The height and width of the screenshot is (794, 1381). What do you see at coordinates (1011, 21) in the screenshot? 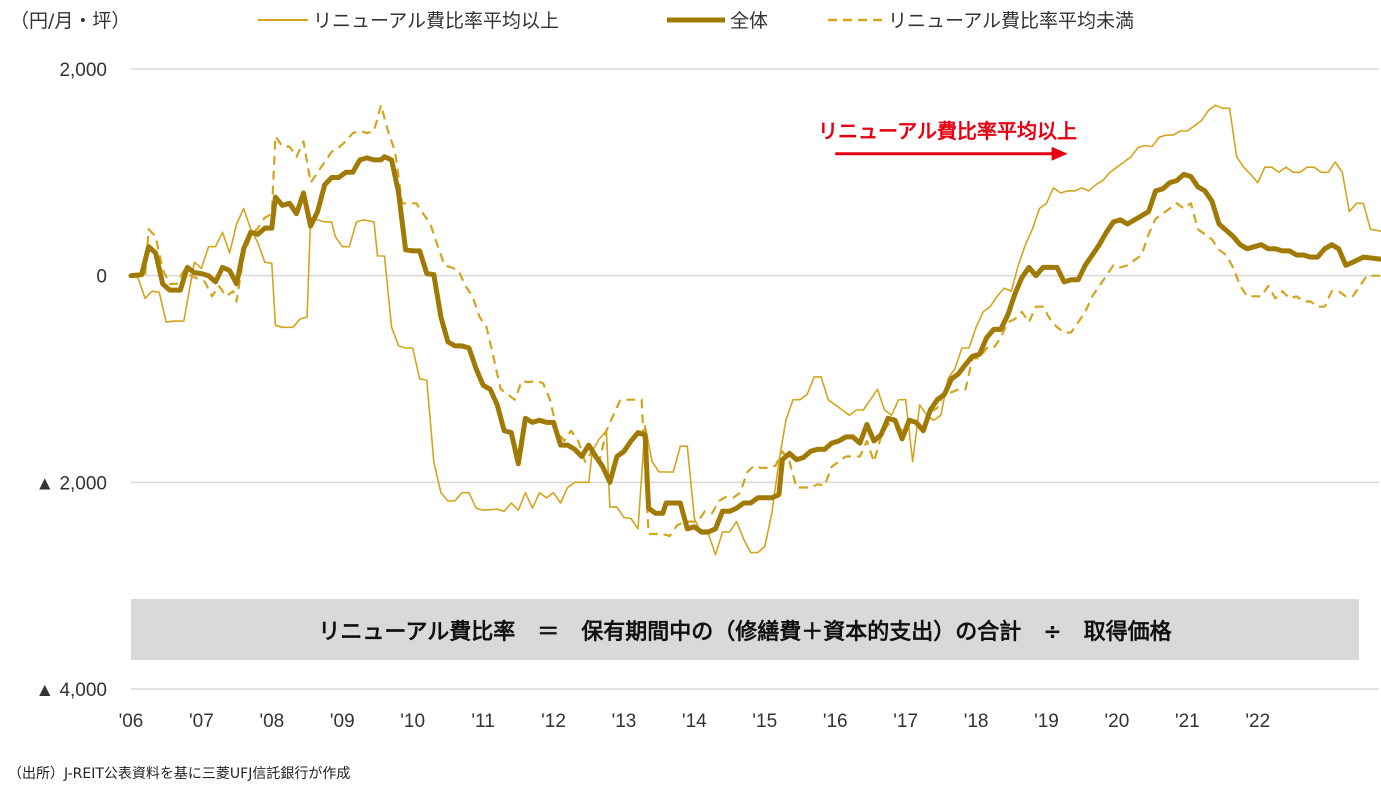
I see `legend-label-below-average: リニューアル費比率平均未満` at bounding box center [1011, 21].